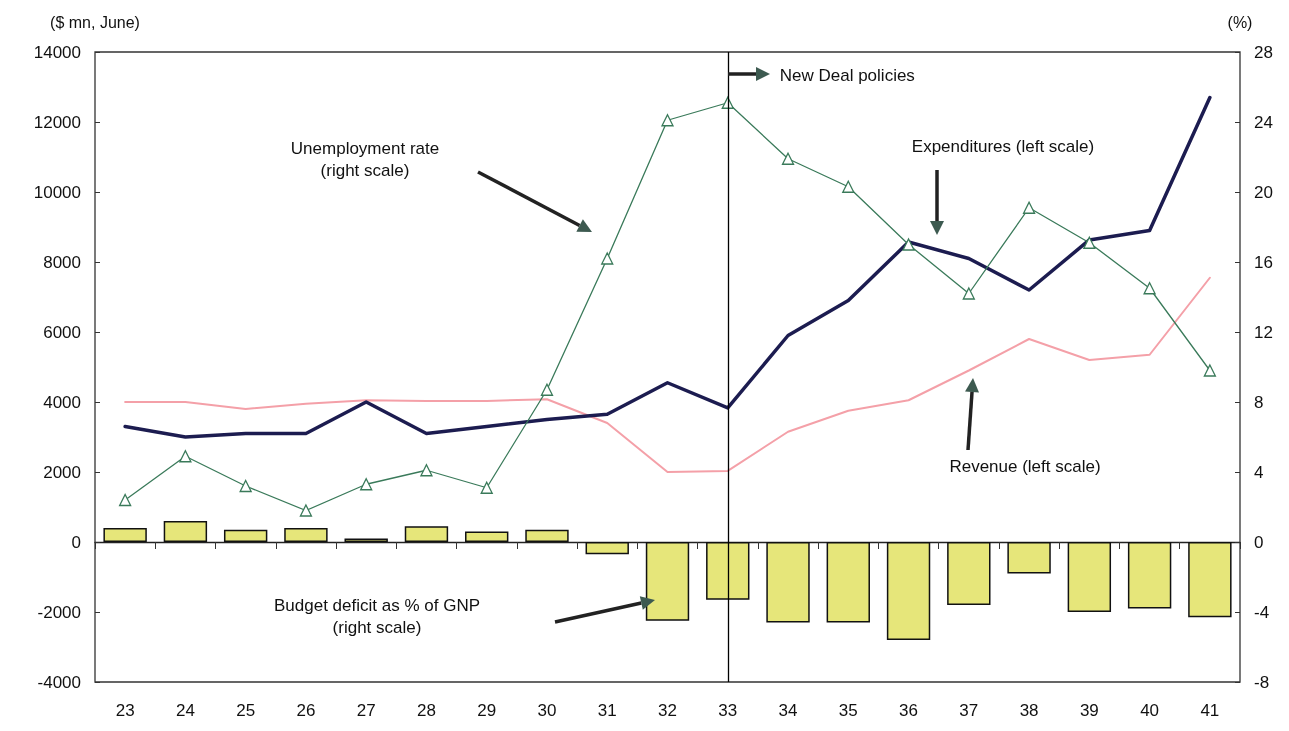  Describe the element at coordinates (62, 262) in the screenshot. I see `y-tick-label: 8000` at that location.